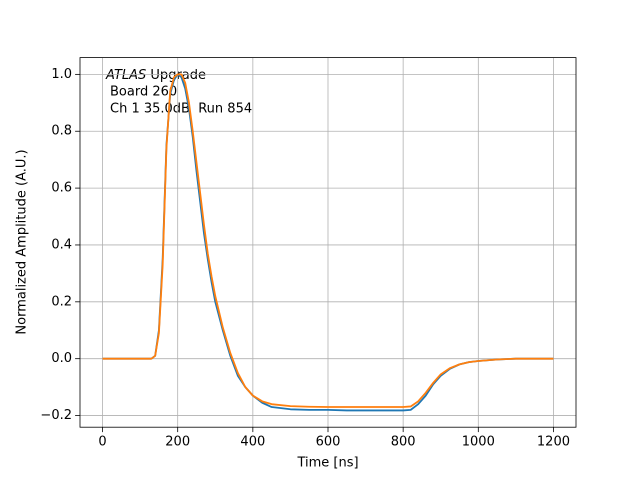 The height and width of the screenshot is (480, 640). I want to click on y-tick-label: 0.6, so click(61, 188).